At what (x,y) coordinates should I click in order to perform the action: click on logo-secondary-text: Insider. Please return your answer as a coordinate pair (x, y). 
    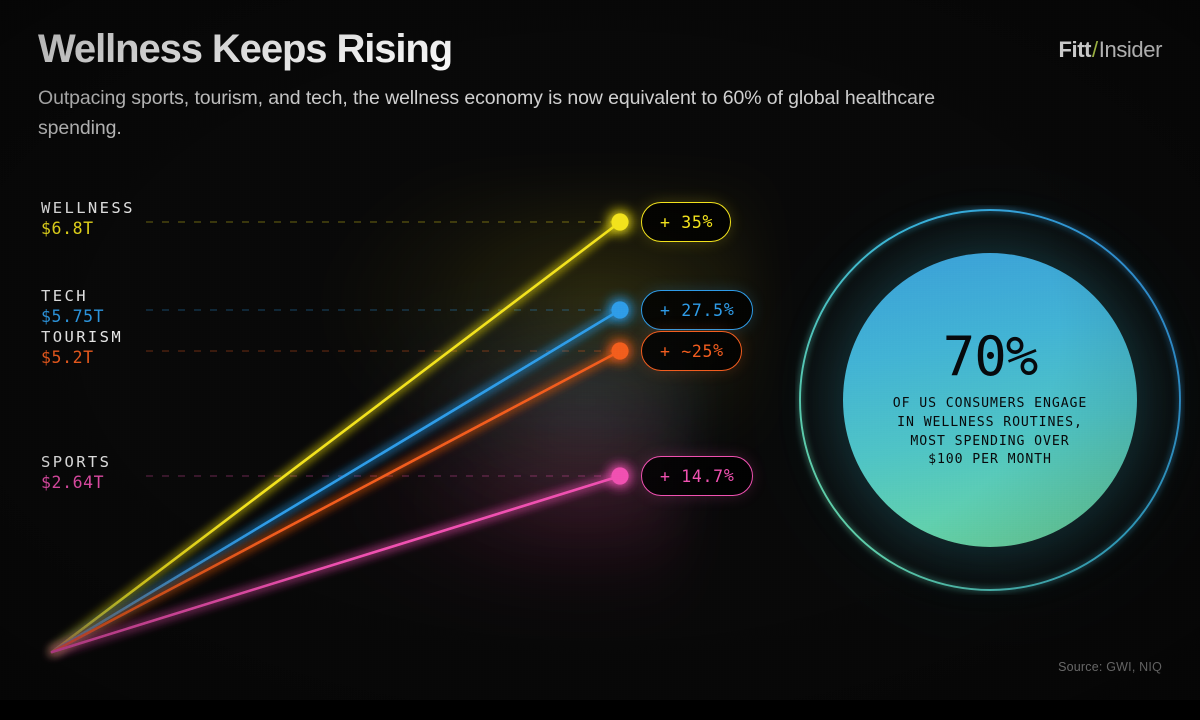
    Looking at the image, I should click on (1130, 49).